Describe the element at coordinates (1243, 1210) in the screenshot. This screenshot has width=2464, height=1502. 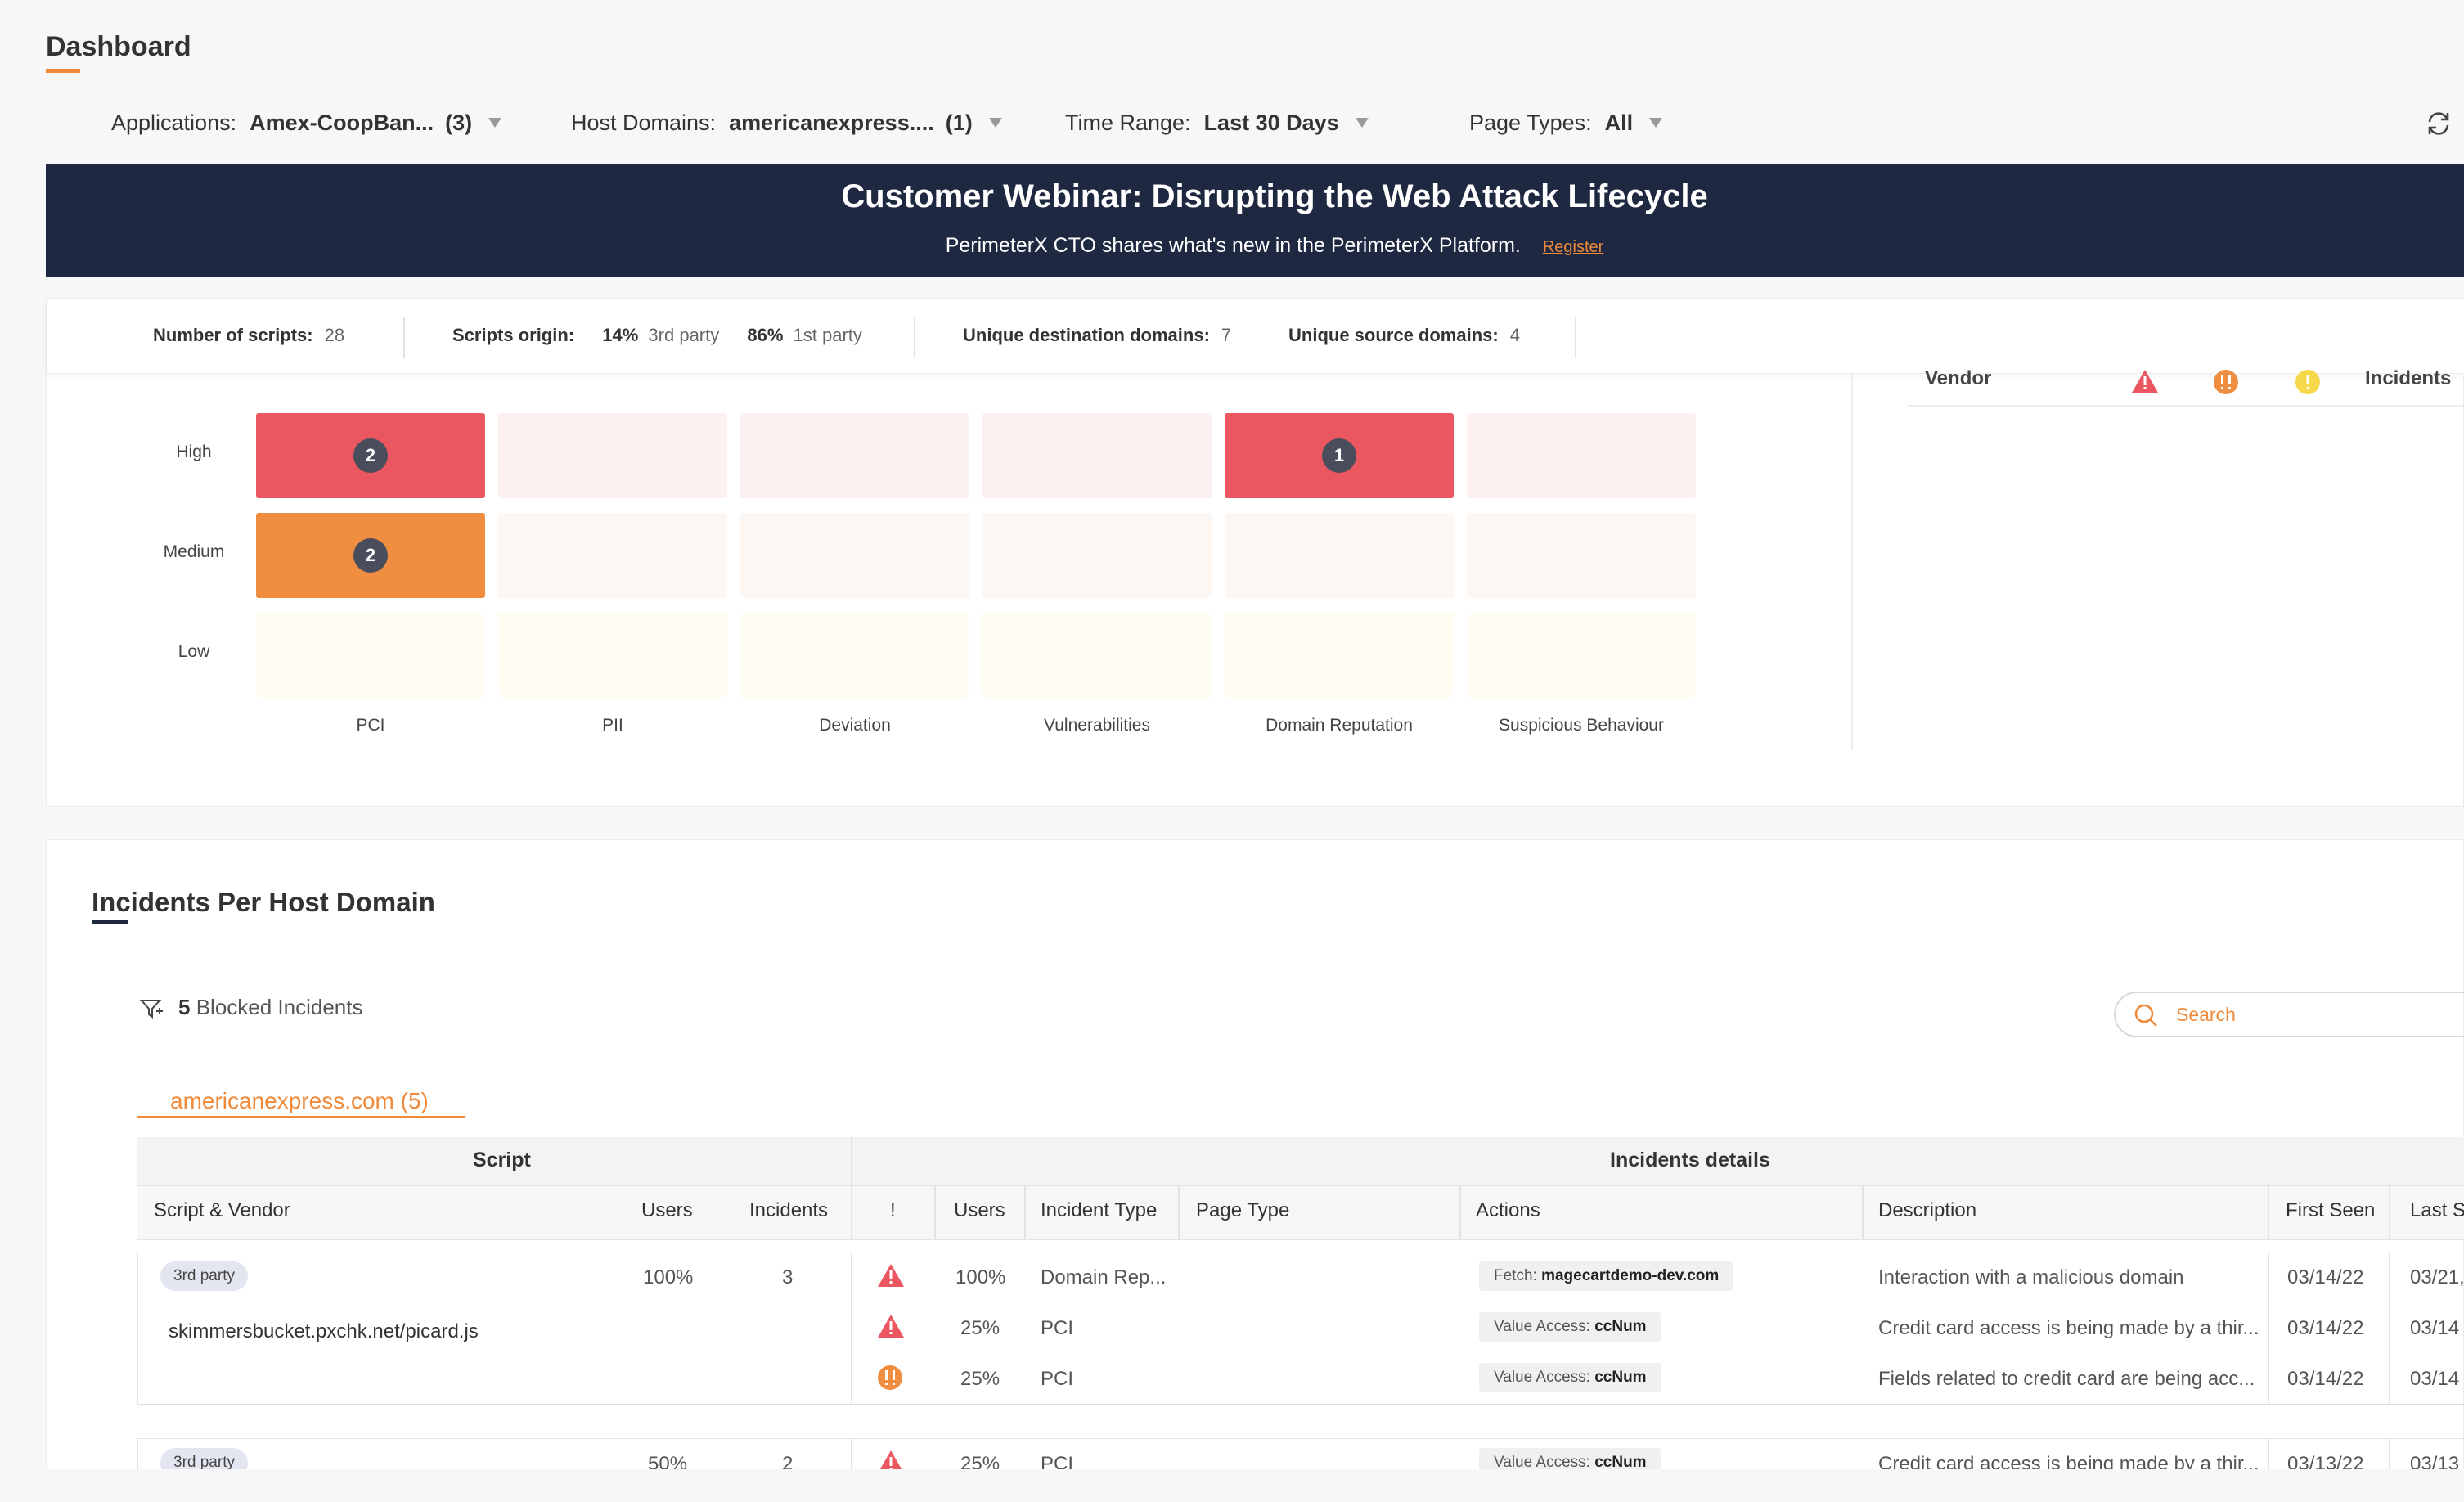
I see `col-page-type: Page Type` at that location.